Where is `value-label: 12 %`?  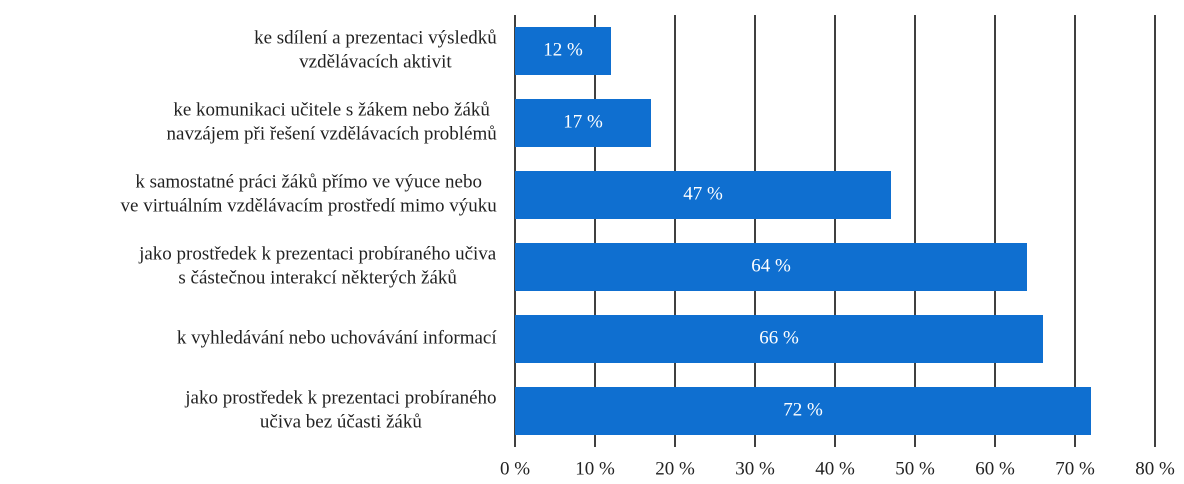
value-label: 12 % is located at coordinates (563, 49).